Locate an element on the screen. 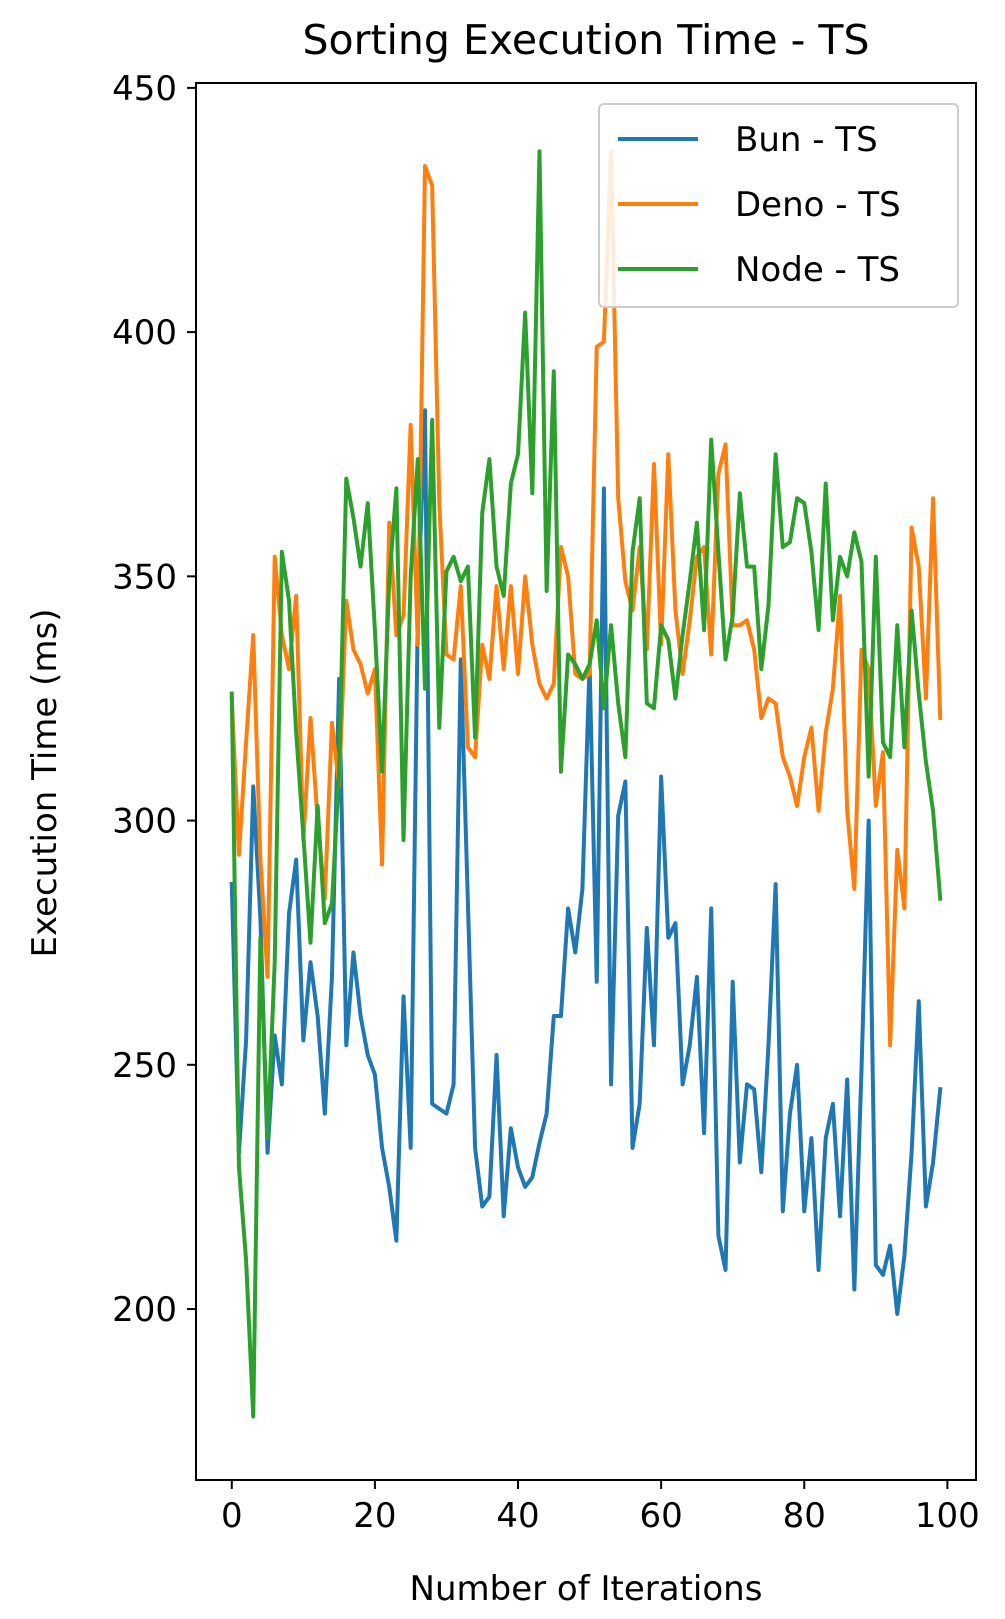 Image resolution: width=1005 pixels, height=1619 pixels. y-tick-label: 400 is located at coordinates (144, 333).